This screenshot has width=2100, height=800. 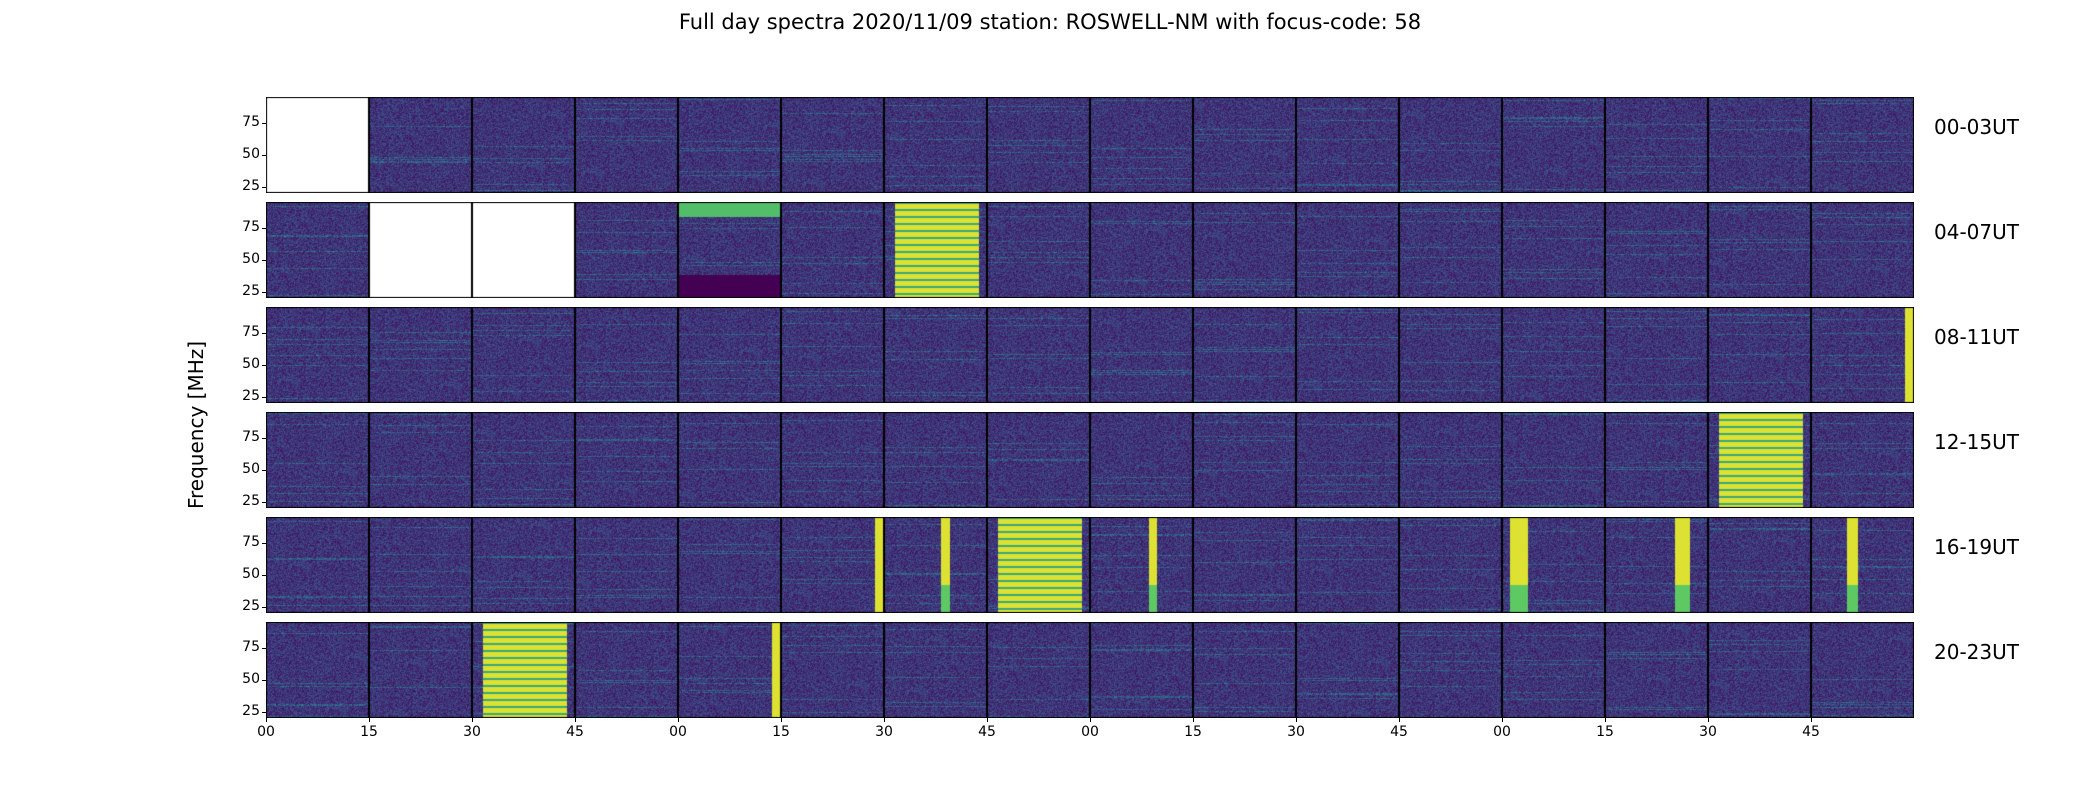 I want to click on spectrum-panel-r0-p1, so click(x=420, y=145).